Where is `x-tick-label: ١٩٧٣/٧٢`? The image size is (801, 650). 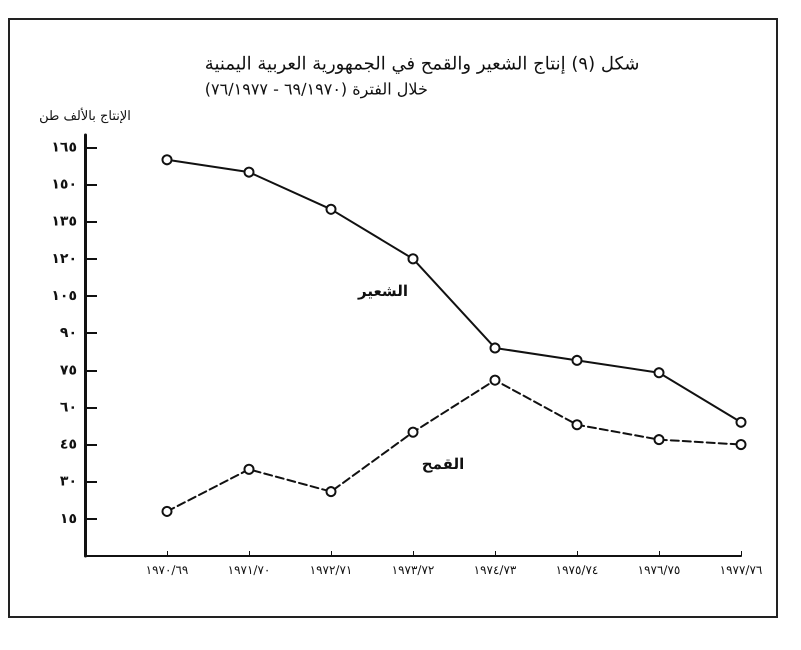 x-tick-label: ١٩٧٣/٧٢ is located at coordinates (413, 570).